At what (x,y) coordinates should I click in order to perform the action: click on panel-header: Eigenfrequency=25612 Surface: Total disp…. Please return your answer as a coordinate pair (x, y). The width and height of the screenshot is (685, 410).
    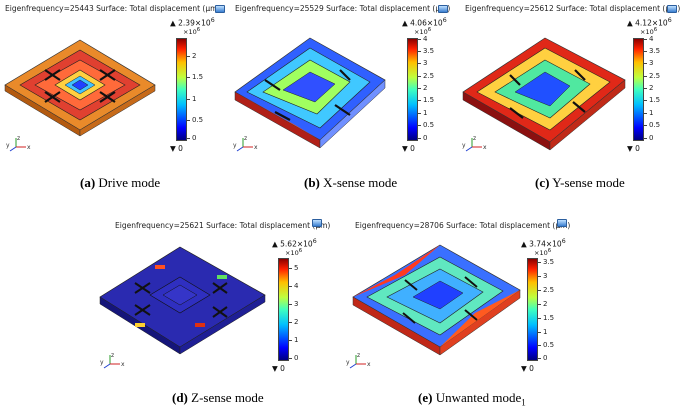
    Looking at the image, I should click on (573, 8).